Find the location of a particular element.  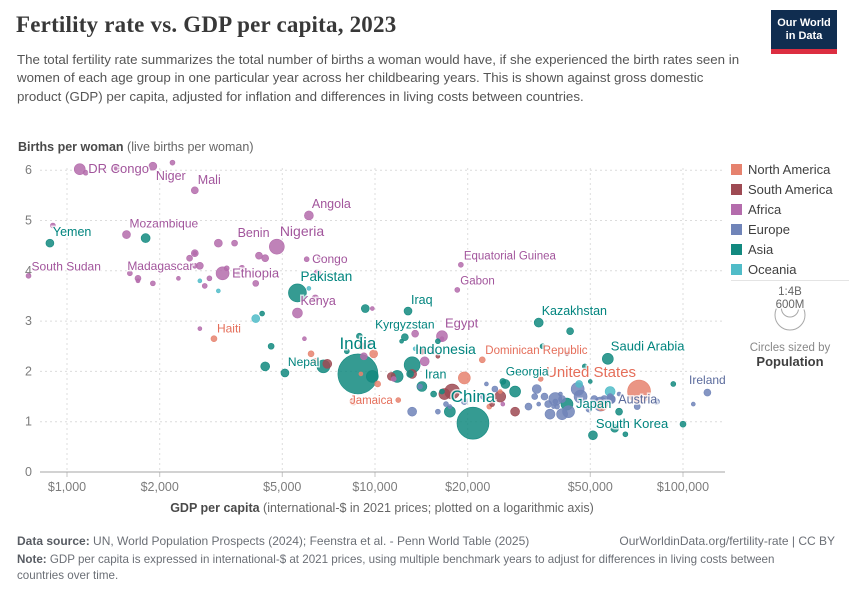

data-point-pakistan is located at coordinates (297, 293).